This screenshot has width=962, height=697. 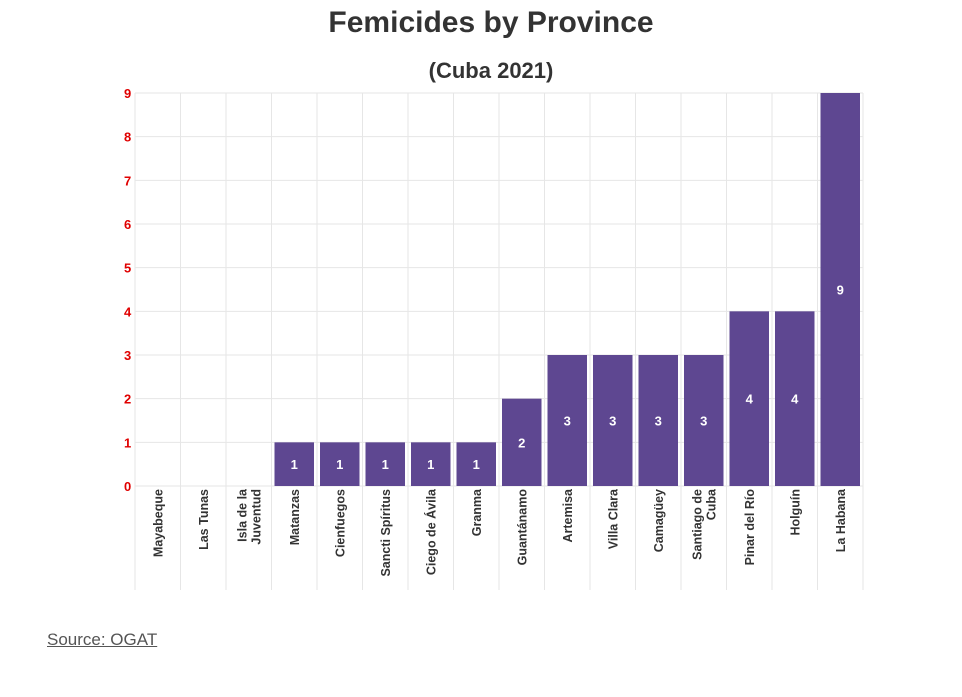 I want to click on bar-matanzas, so click(x=294, y=464).